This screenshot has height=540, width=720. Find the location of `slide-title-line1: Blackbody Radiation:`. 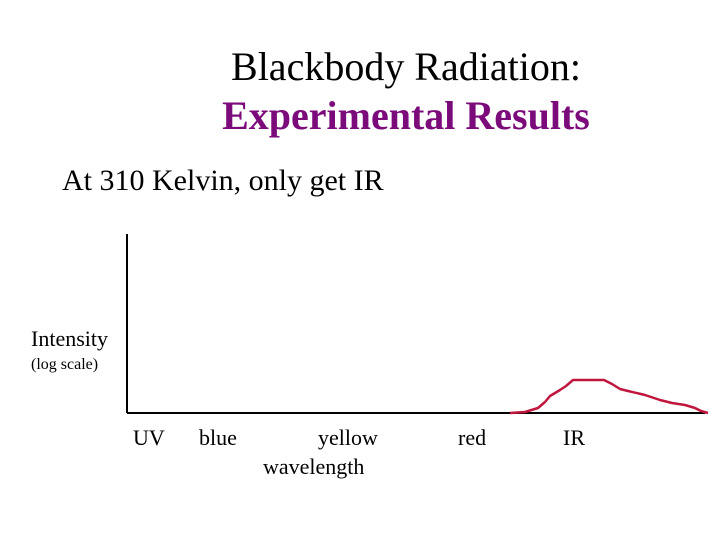

slide-title-line1: Blackbody Radiation: is located at coordinates (406, 66).